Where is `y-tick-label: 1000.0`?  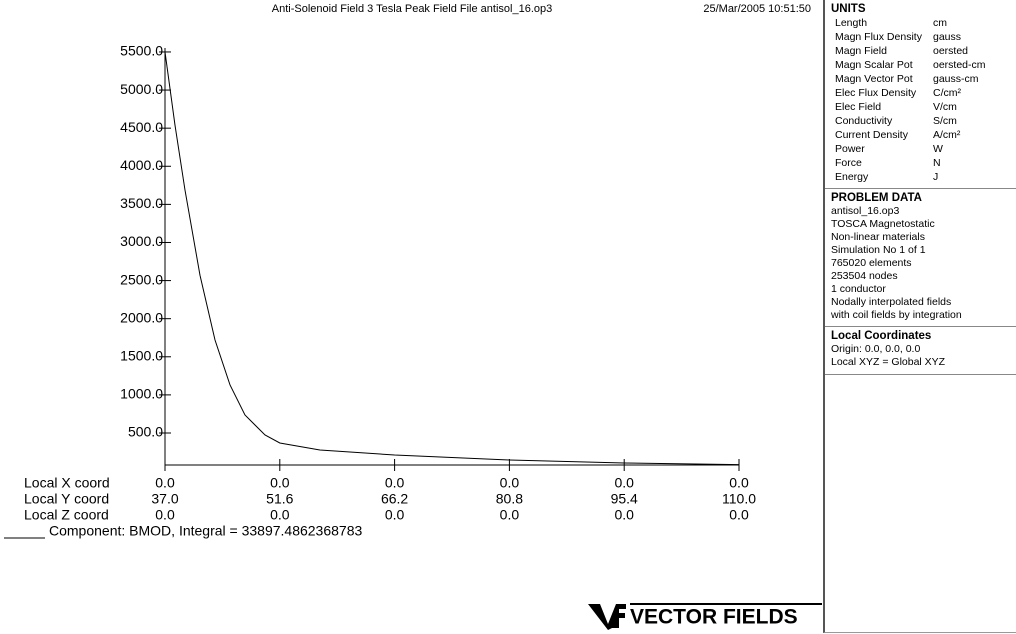
y-tick-label: 1000.0 is located at coordinates (141, 394).